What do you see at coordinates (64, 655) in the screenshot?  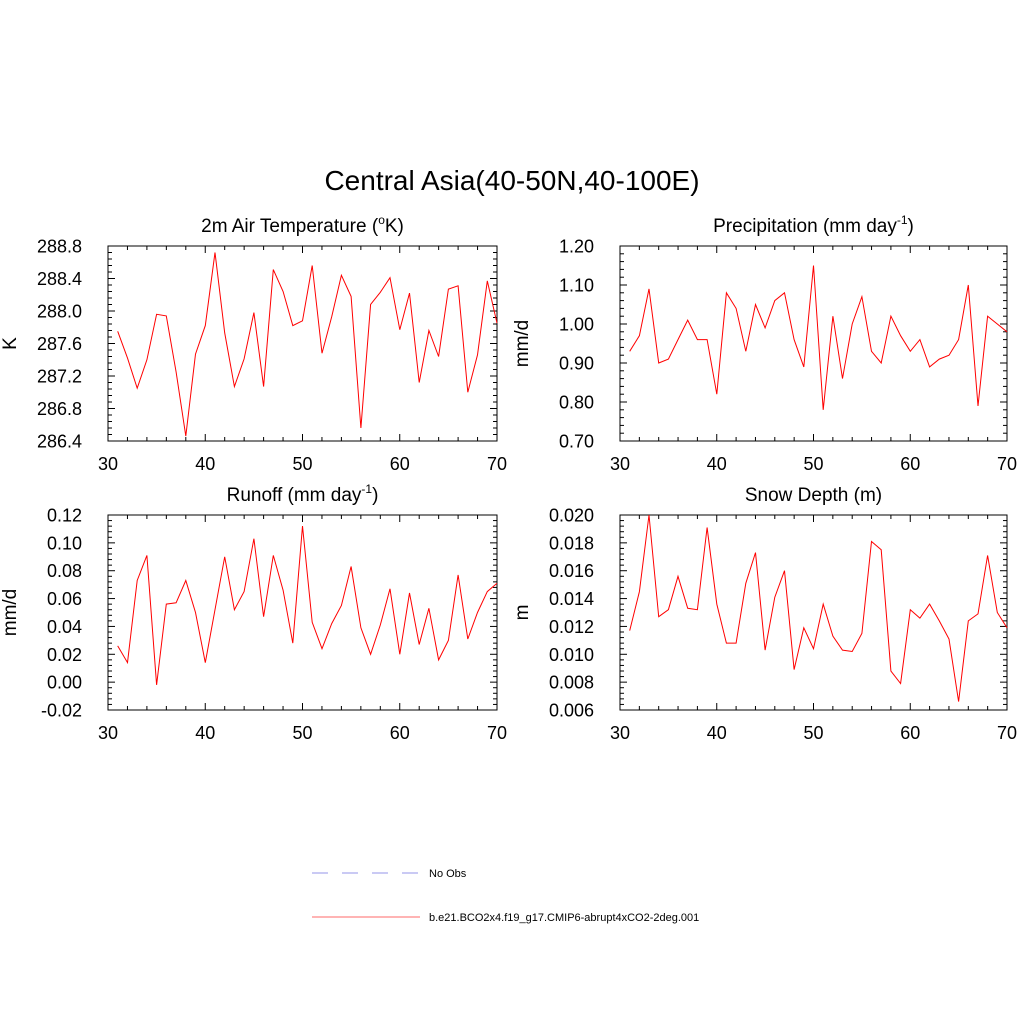 I see `y-tick-label: 0.02` at bounding box center [64, 655].